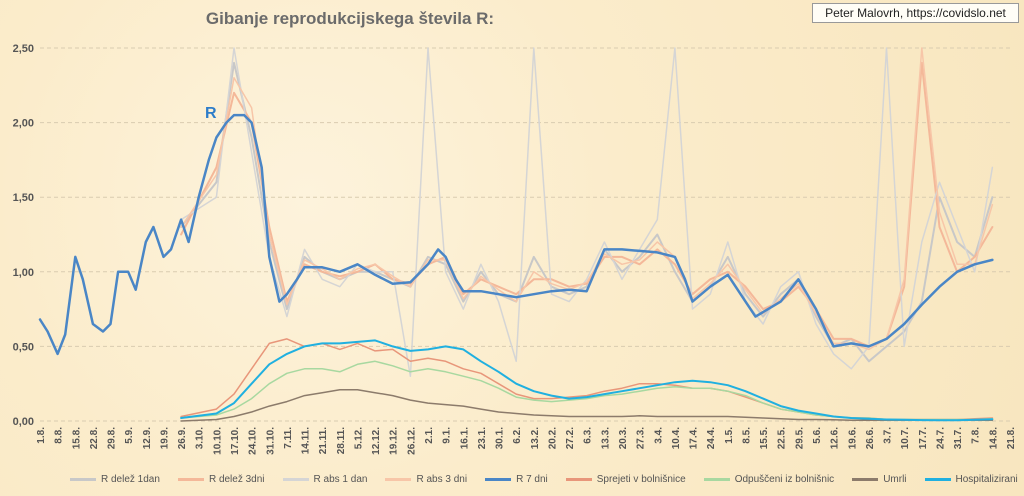  I want to click on x-tick-label: 8.8., so click(59, 435).